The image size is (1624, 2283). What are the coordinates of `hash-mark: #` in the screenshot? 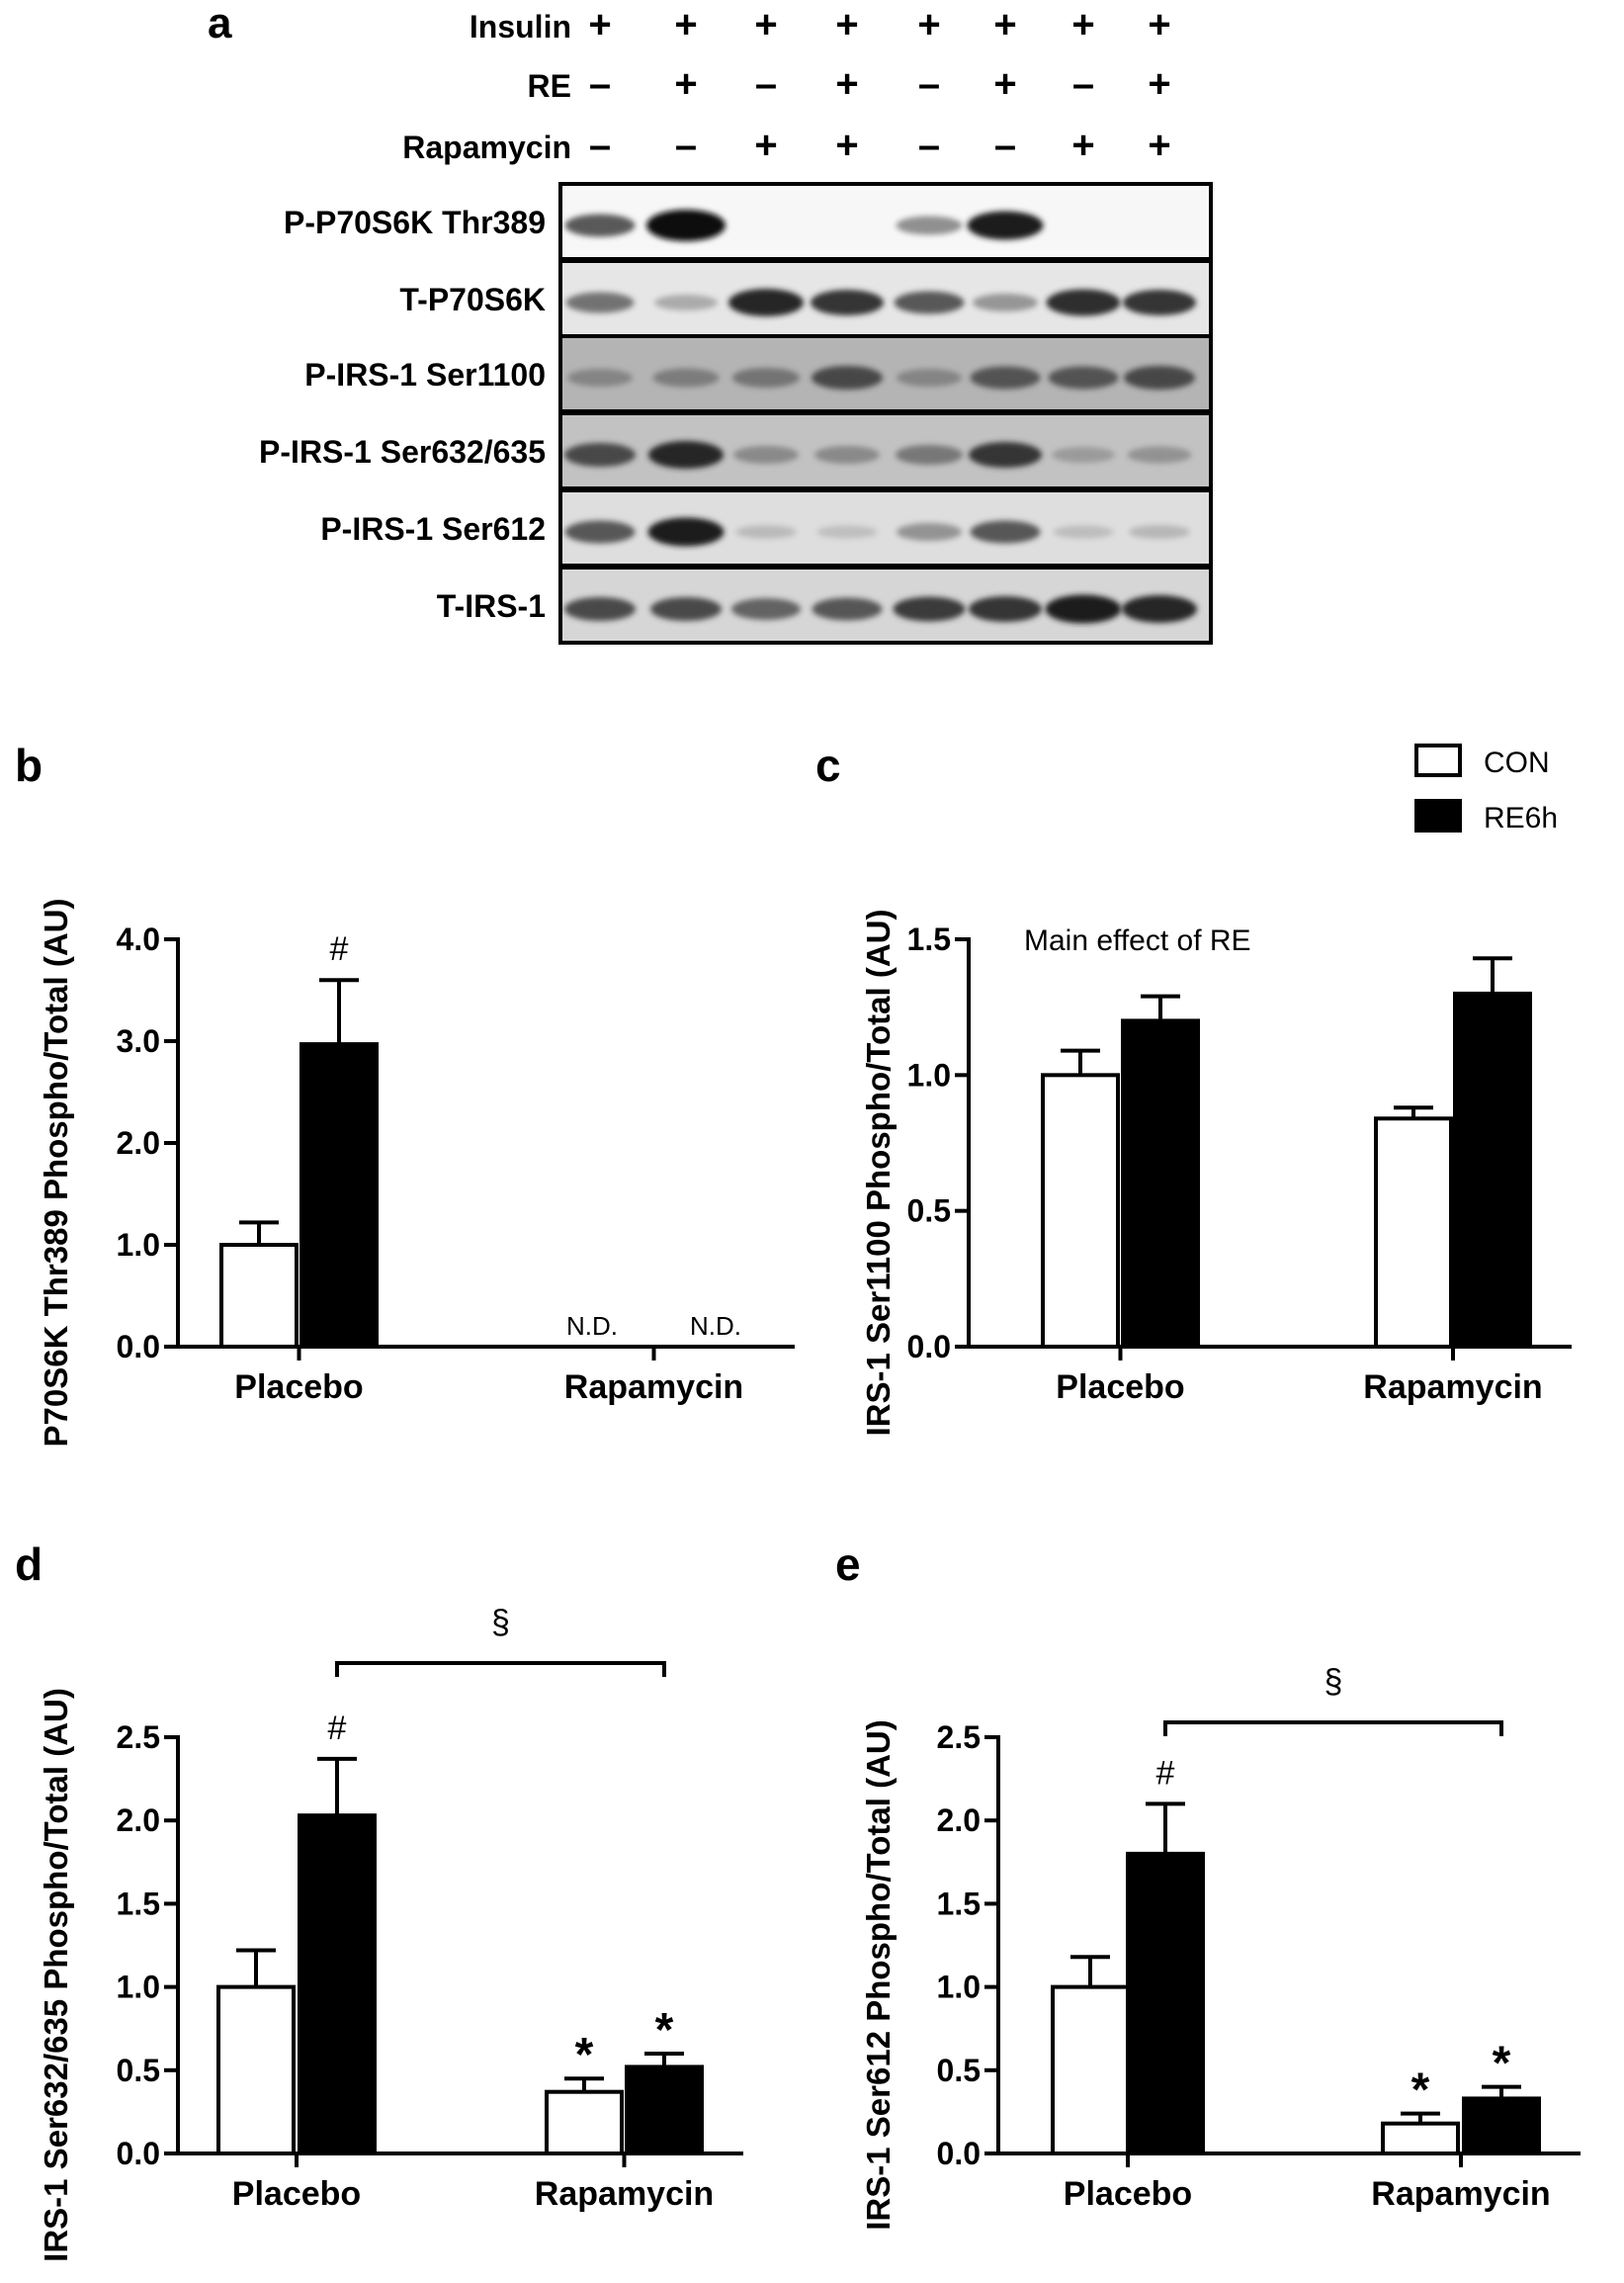 It's located at (1166, 1773).